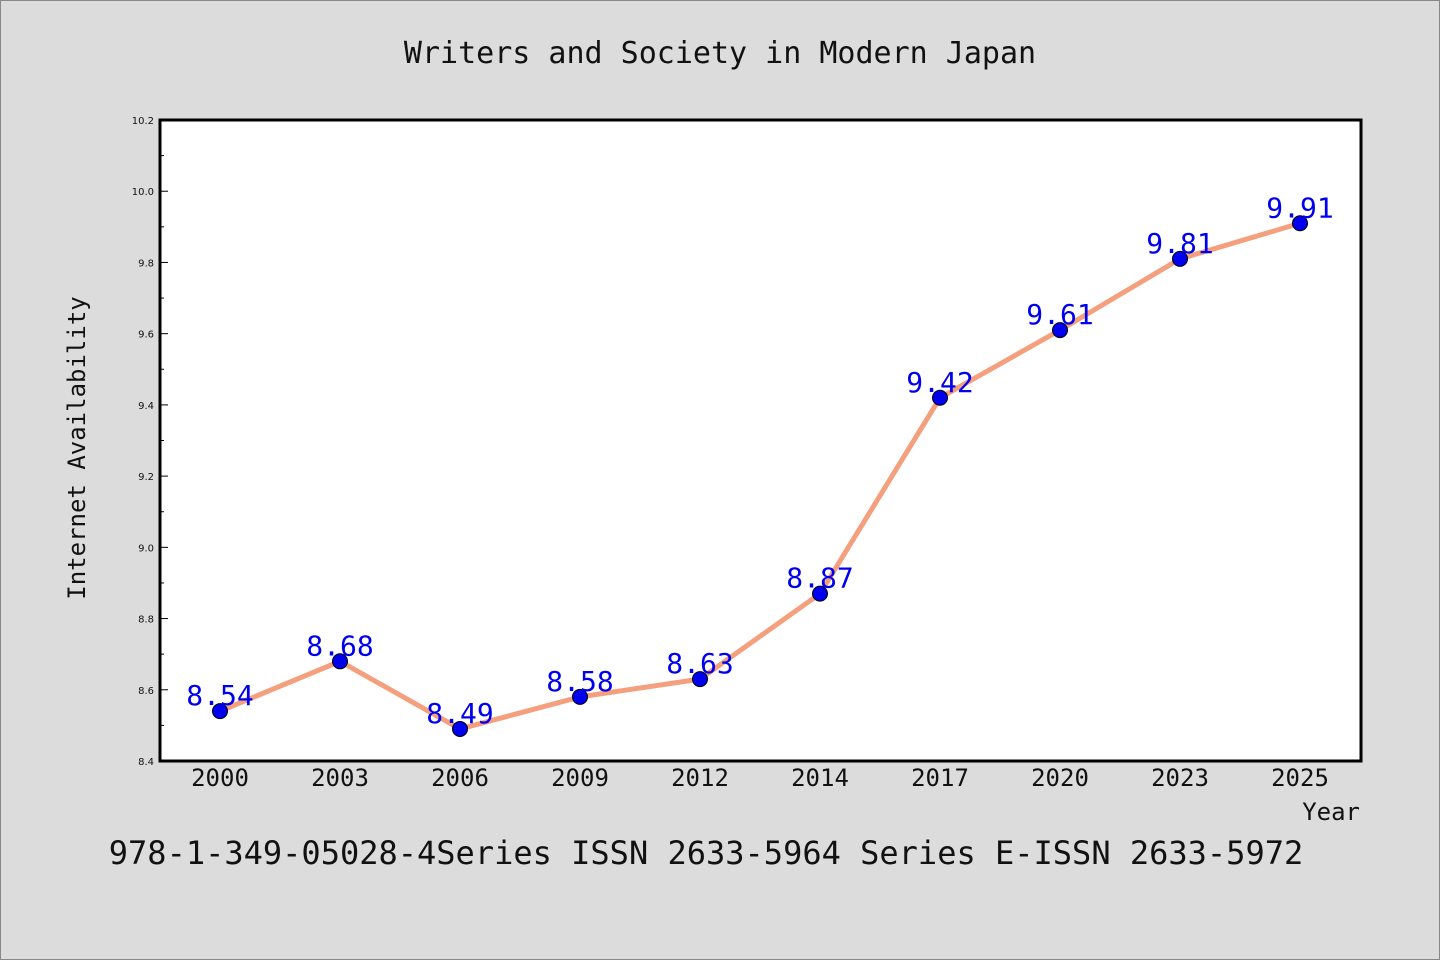 The image size is (1440, 960). Describe the element at coordinates (146, 620) in the screenshot. I see `y-tick-label: 8.8` at that location.